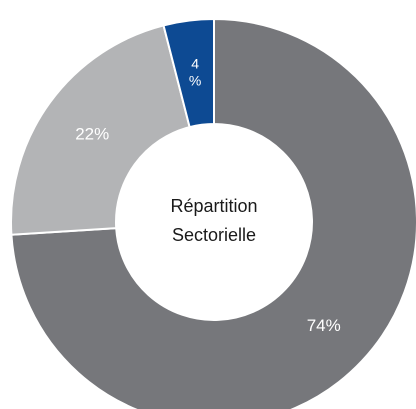 The width and height of the screenshot is (416, 409). I want to click on slice-label-1: 74%, so click(324, 325).